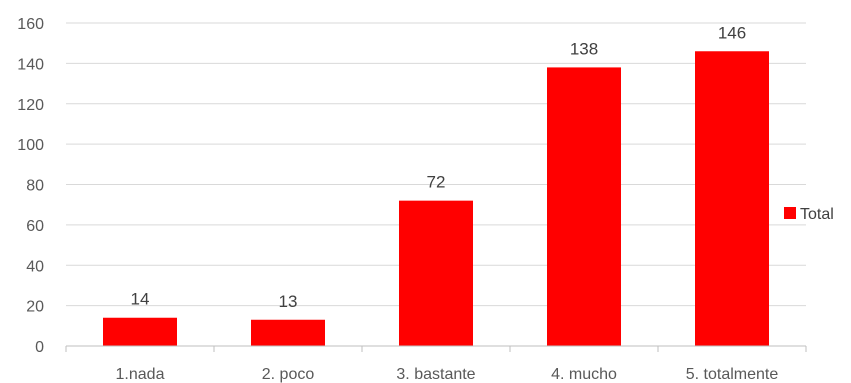  Describe the element at coordinates (35, 266) in the screenshot. I see `y-tick-label: 40` at that location.